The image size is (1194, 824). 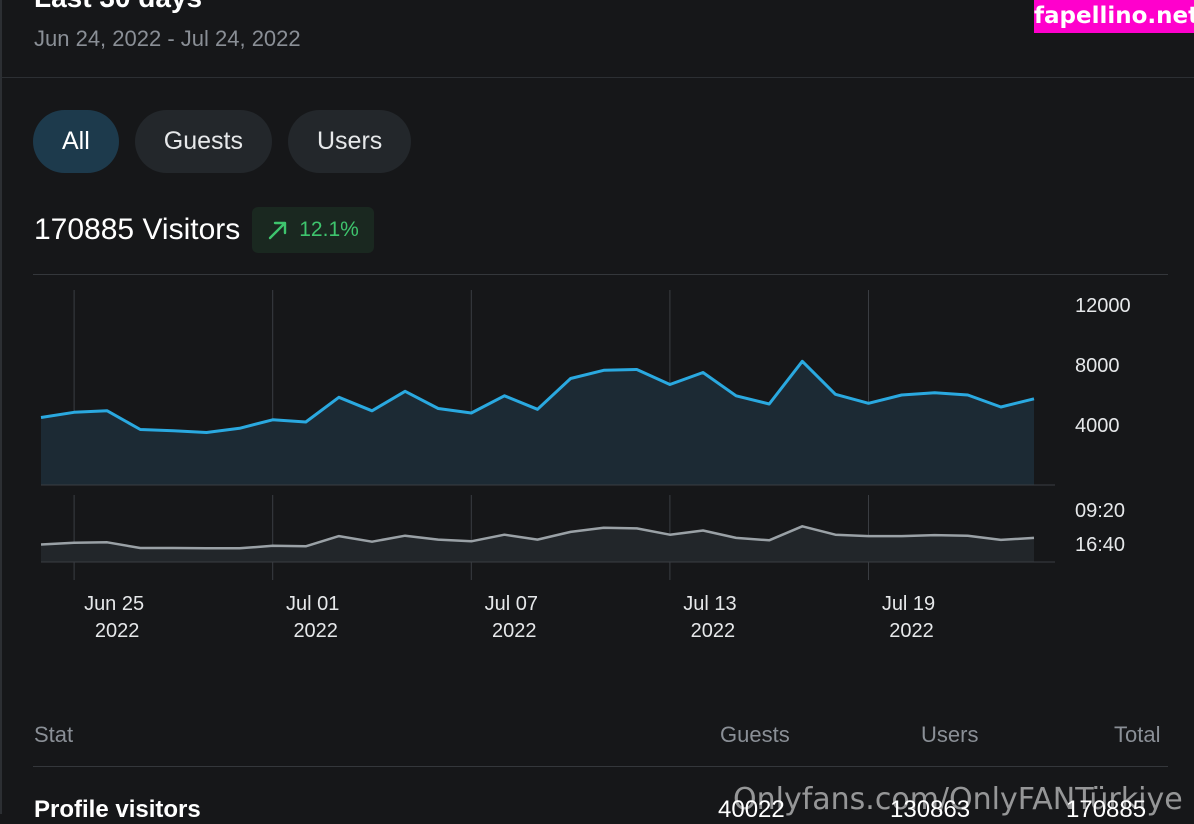 I want to click on y-tick-label: 8000, so click(x=1097, y=366).